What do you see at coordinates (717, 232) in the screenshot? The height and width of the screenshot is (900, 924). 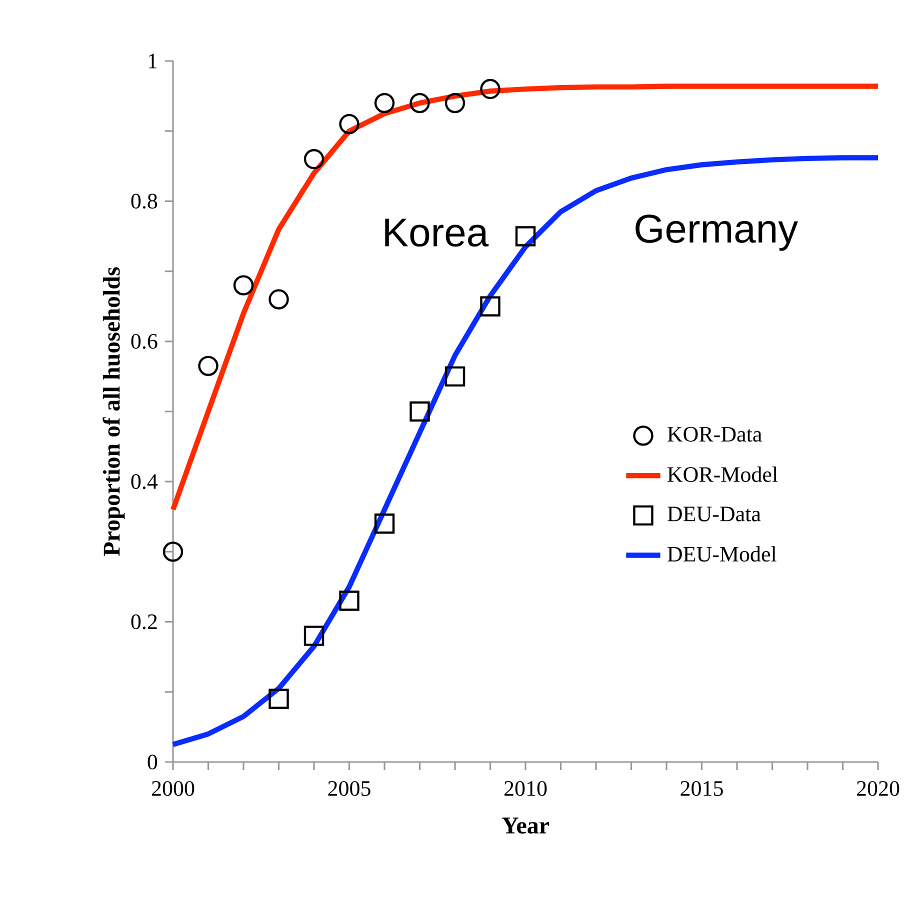 I see `annotation: Germany` at bounding box center [717, 232].